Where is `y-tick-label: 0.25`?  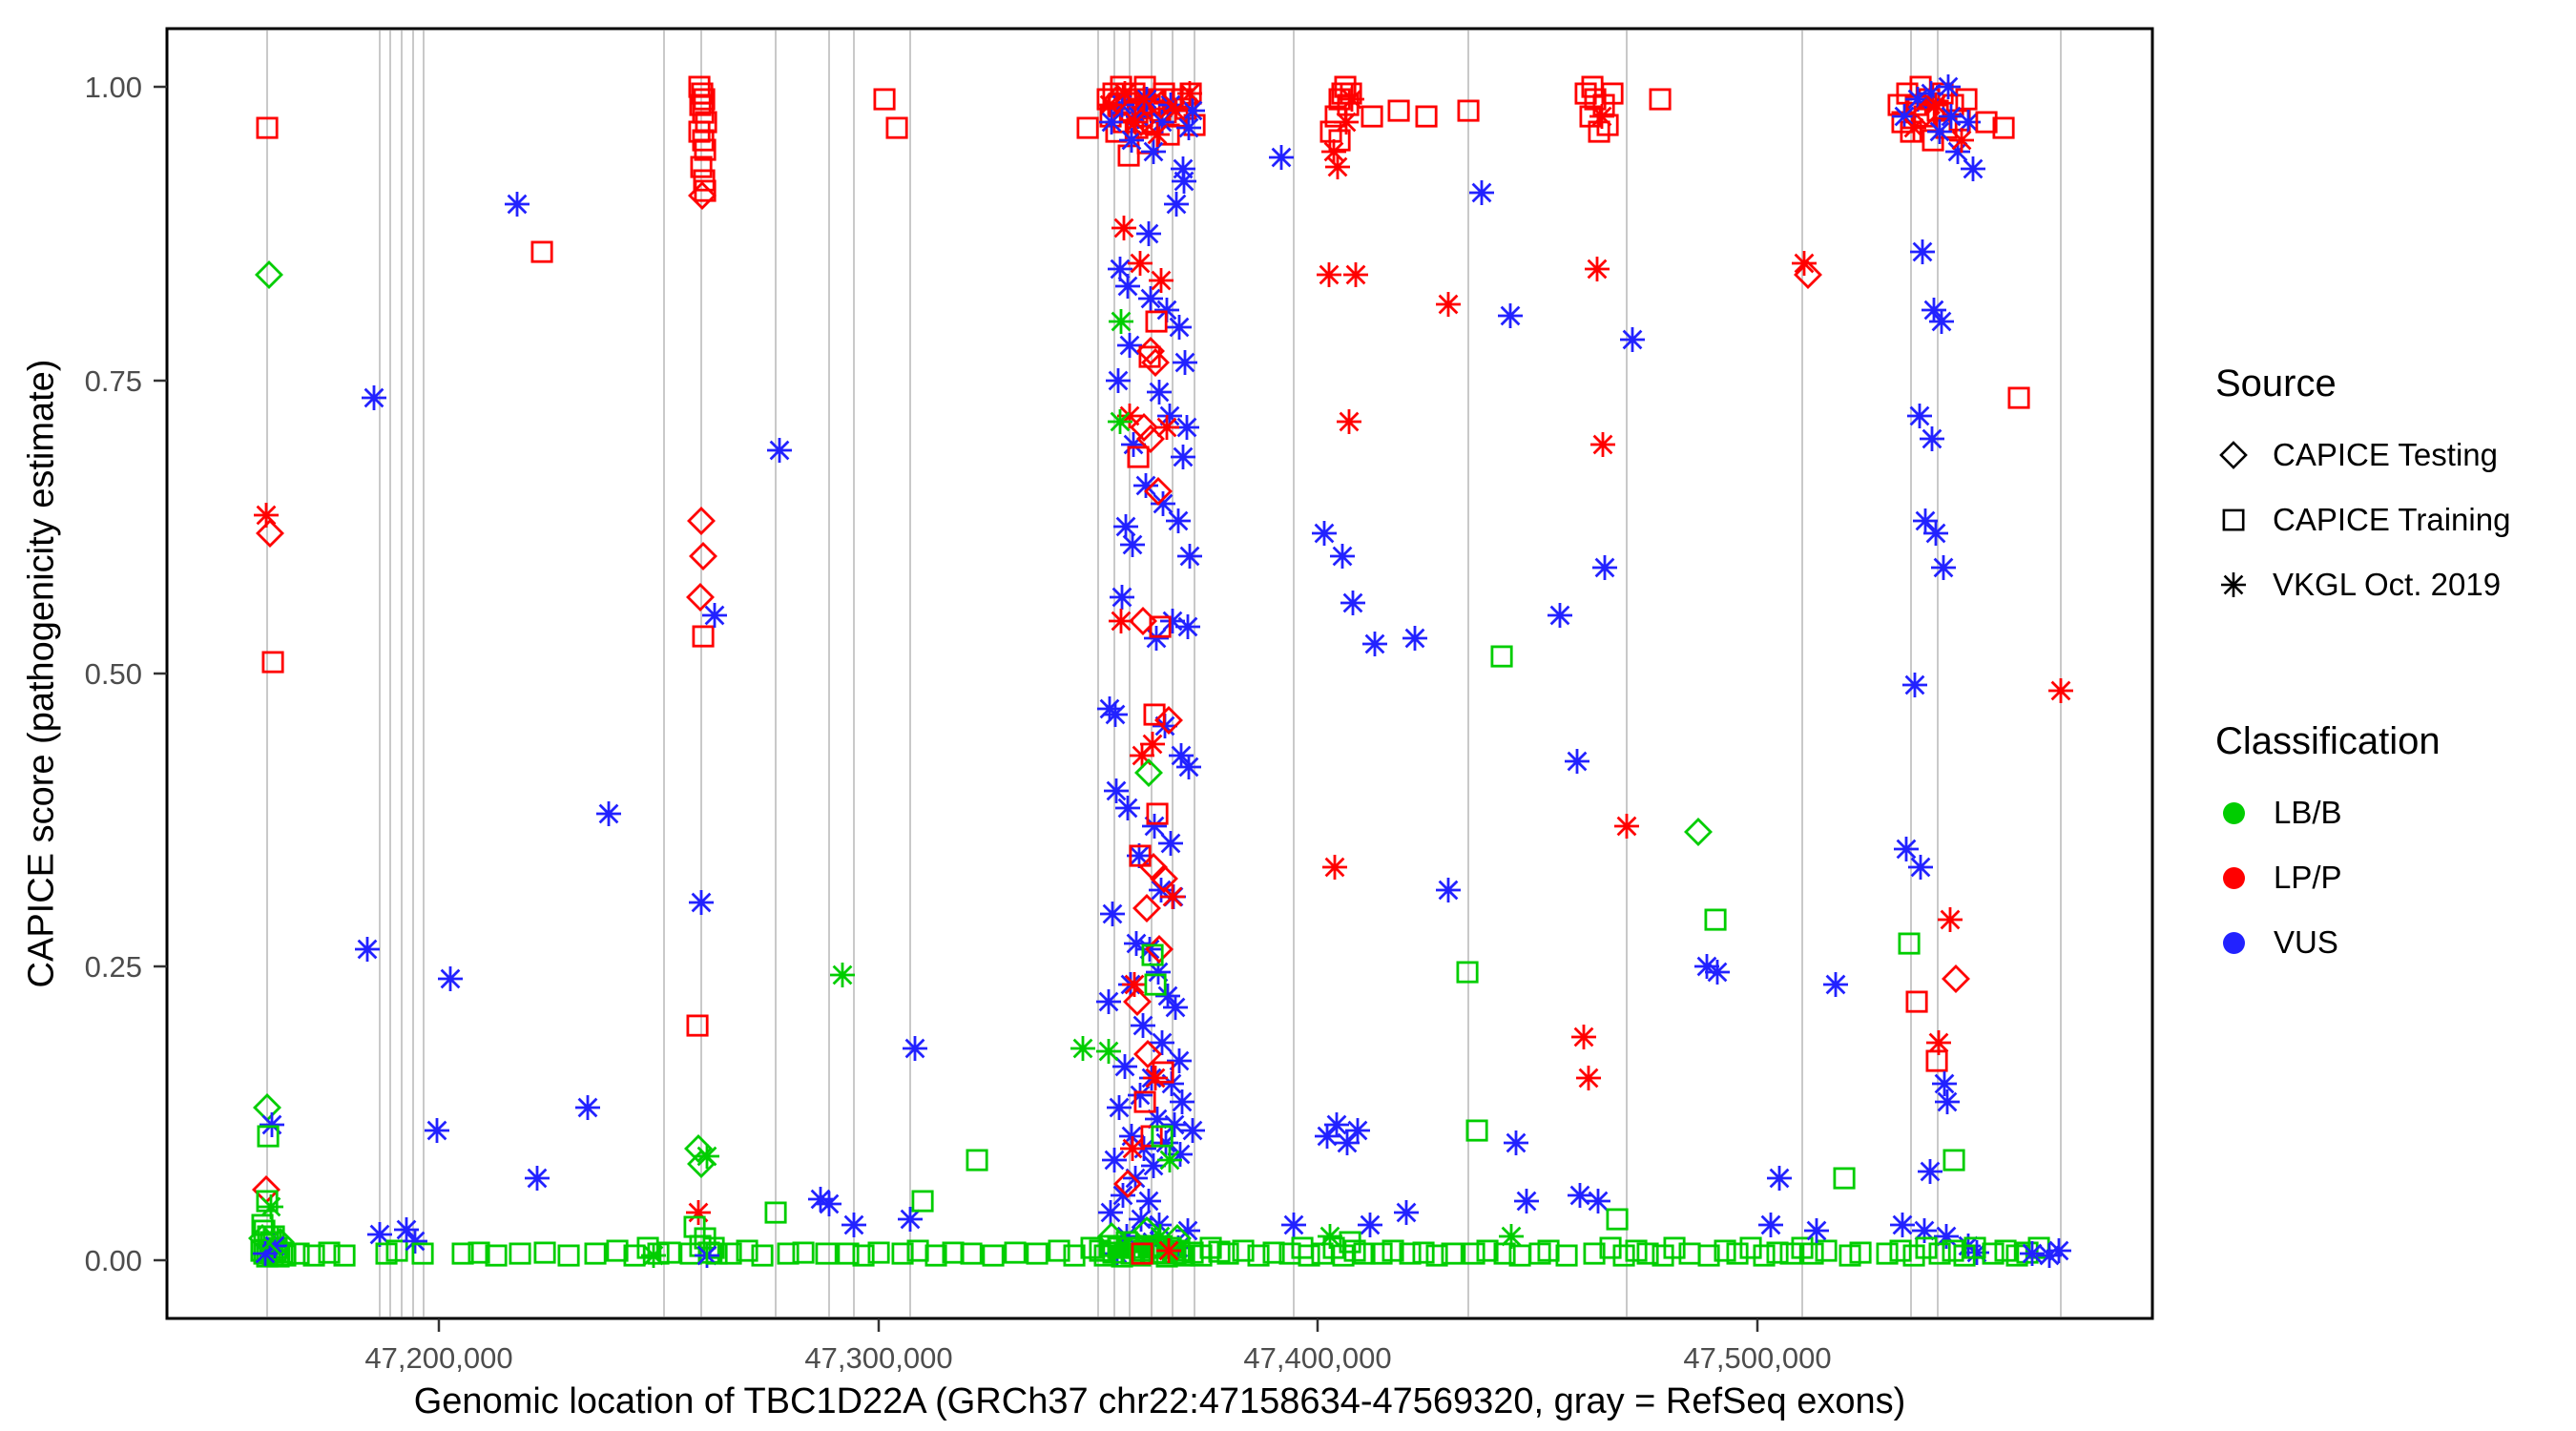 y-tick-label: 0.25 is located at coordinates (113, 967).